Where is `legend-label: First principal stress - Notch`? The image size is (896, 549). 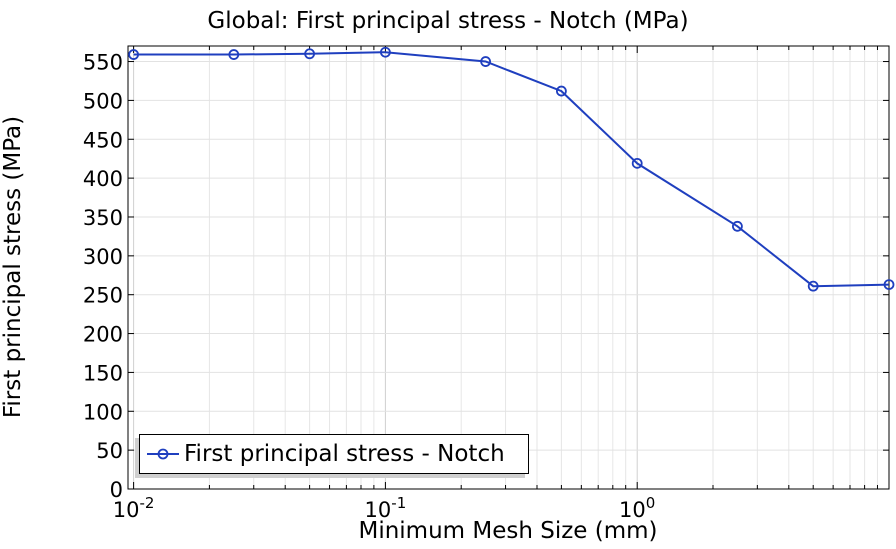 legend-label: First principal stress - Notch is located at coordinates (344, 454).